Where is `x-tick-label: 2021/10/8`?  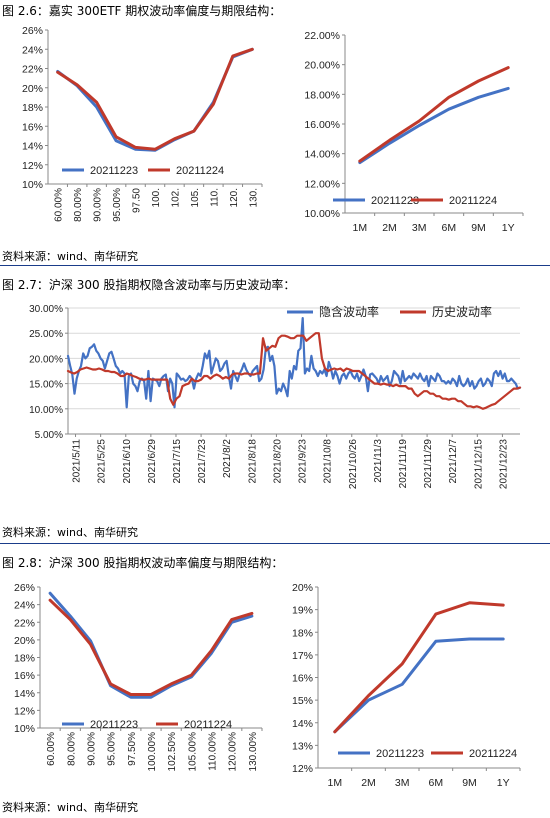 x-tick-label: 2021/10/8 is located at coordinates (328, 461).